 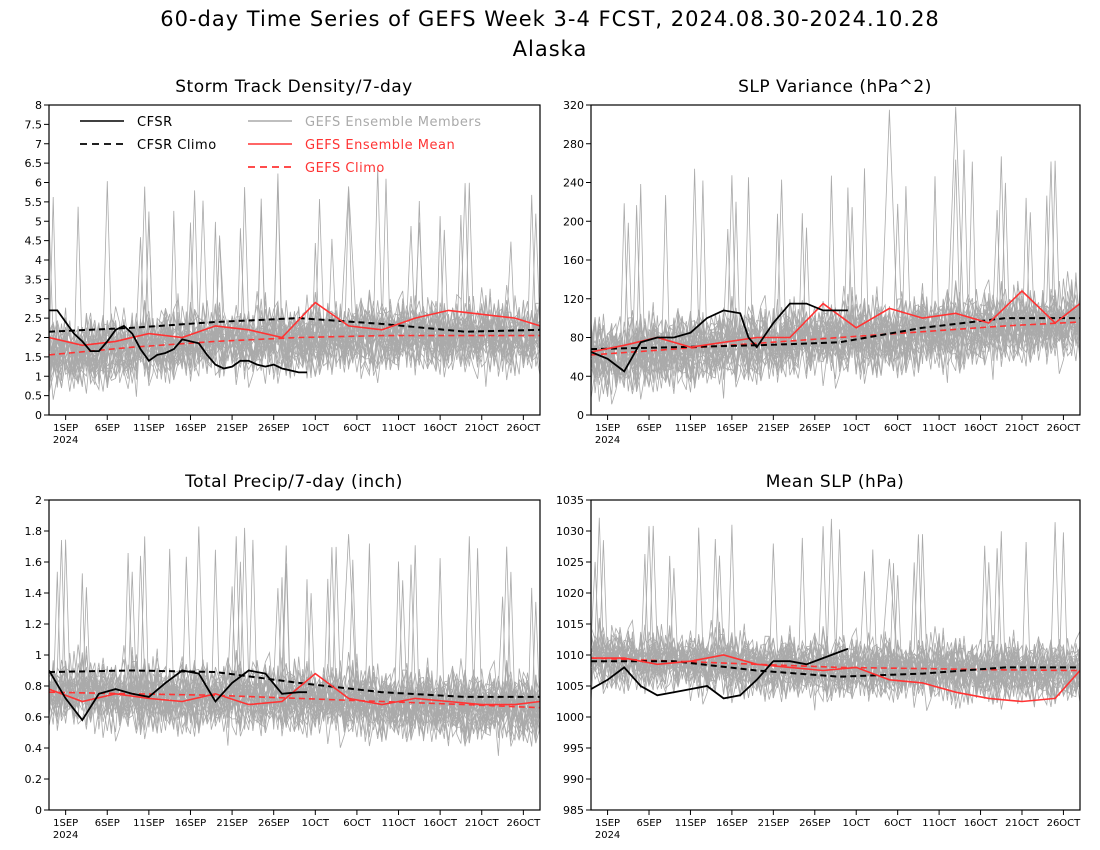 What do you see at coordinates (34, 624) in the screenshot?
I see `y-tick-label: 1.2` at bounding box center [34, 624].